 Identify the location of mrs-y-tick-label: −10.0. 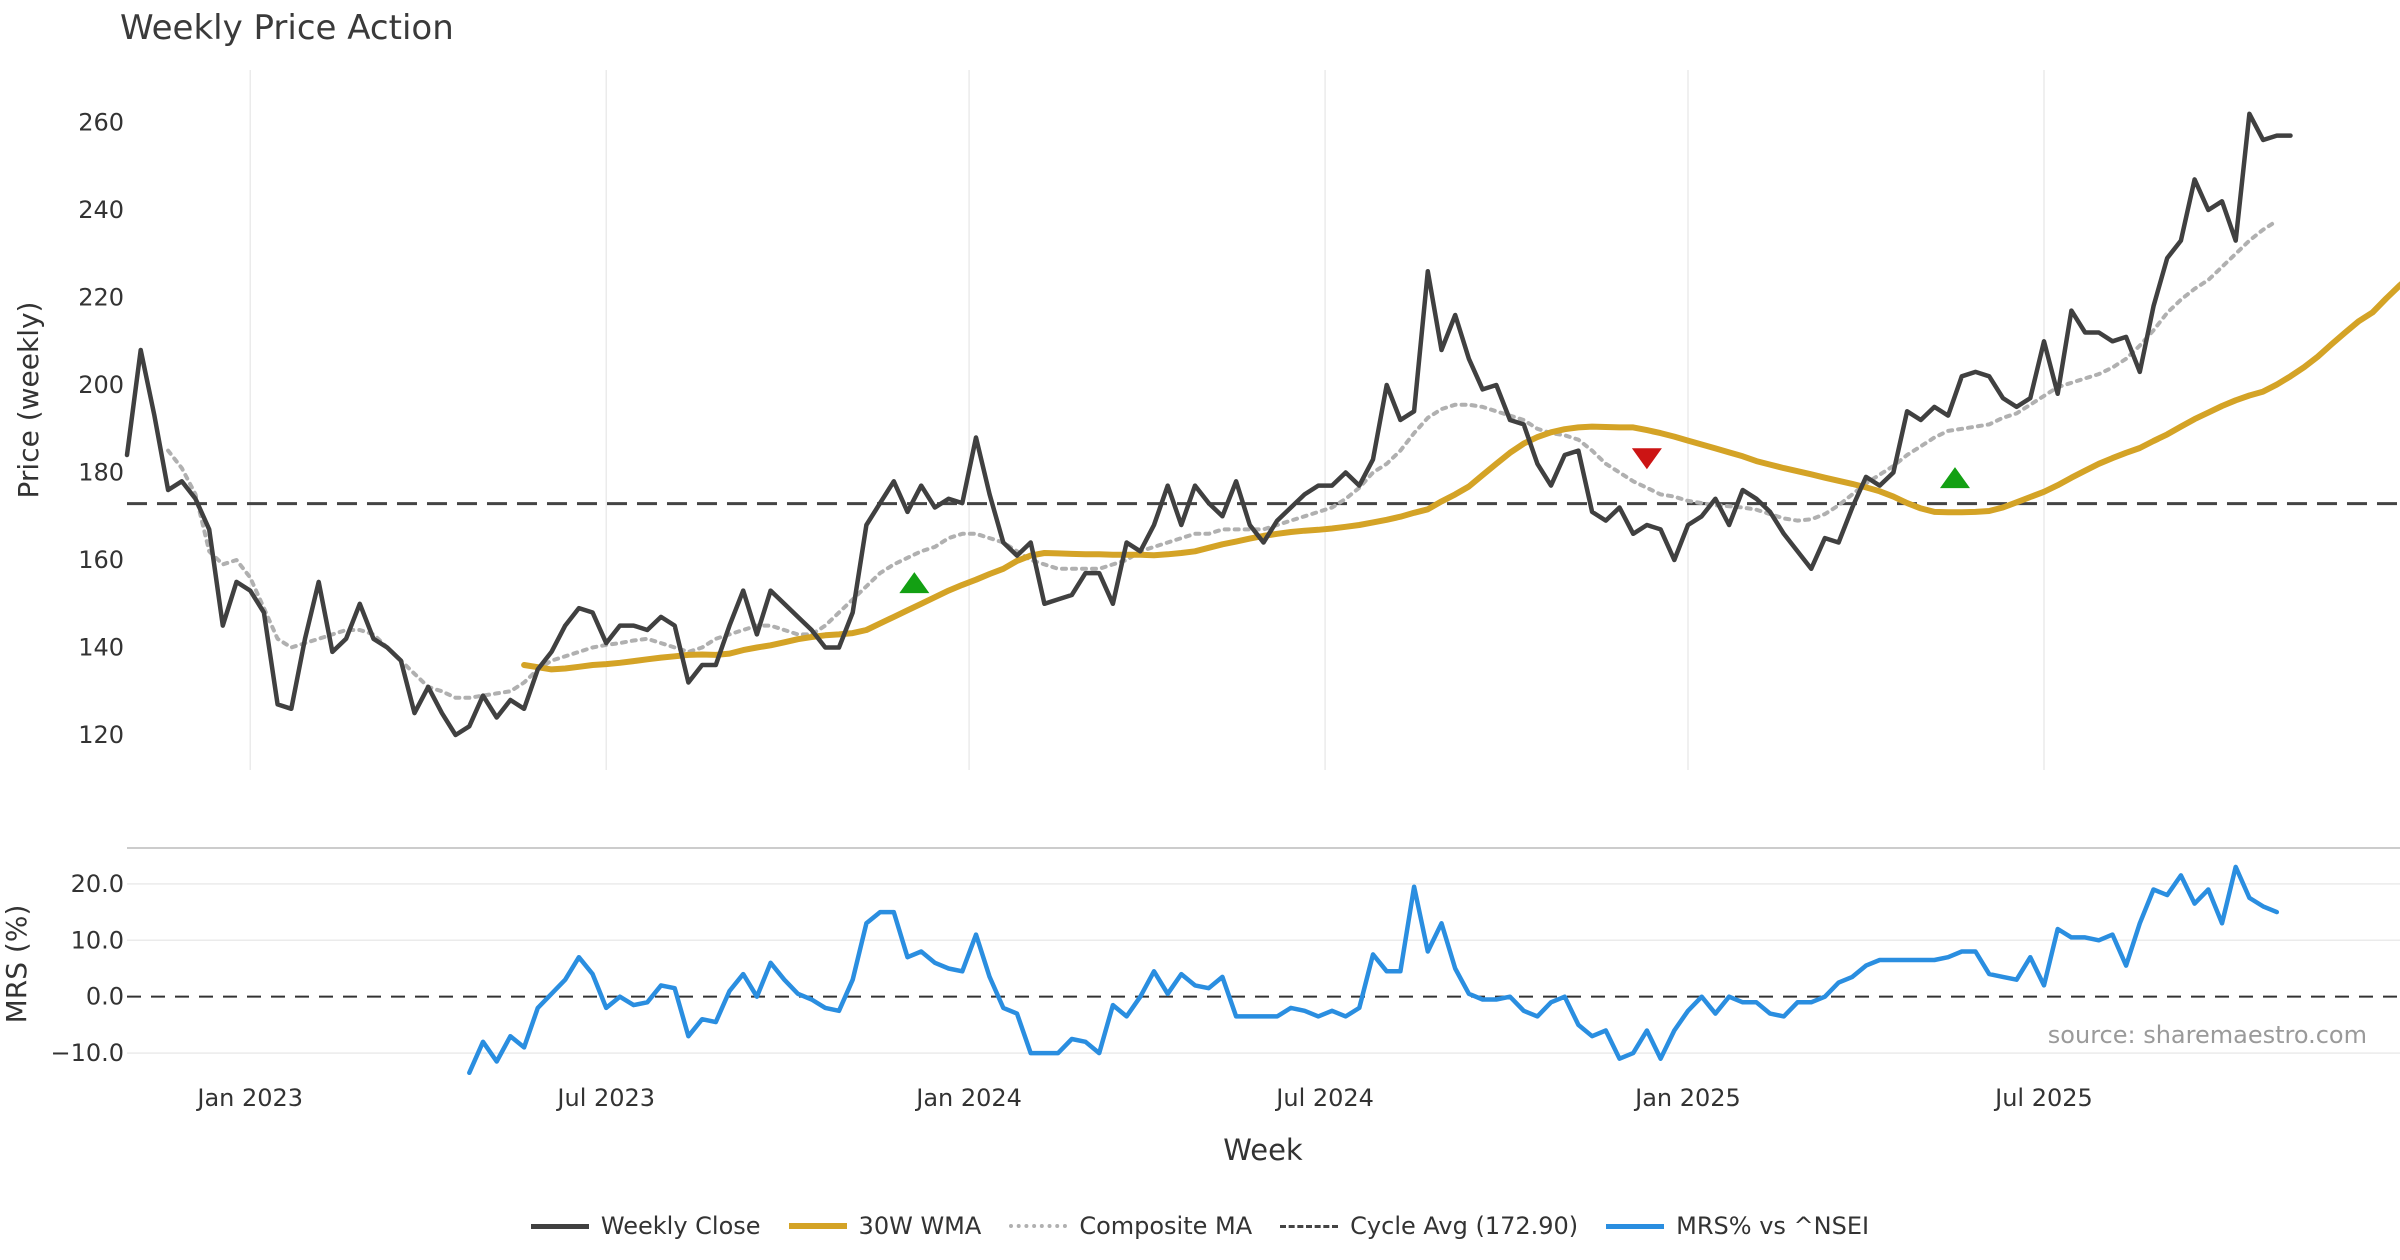
(87, 1053).